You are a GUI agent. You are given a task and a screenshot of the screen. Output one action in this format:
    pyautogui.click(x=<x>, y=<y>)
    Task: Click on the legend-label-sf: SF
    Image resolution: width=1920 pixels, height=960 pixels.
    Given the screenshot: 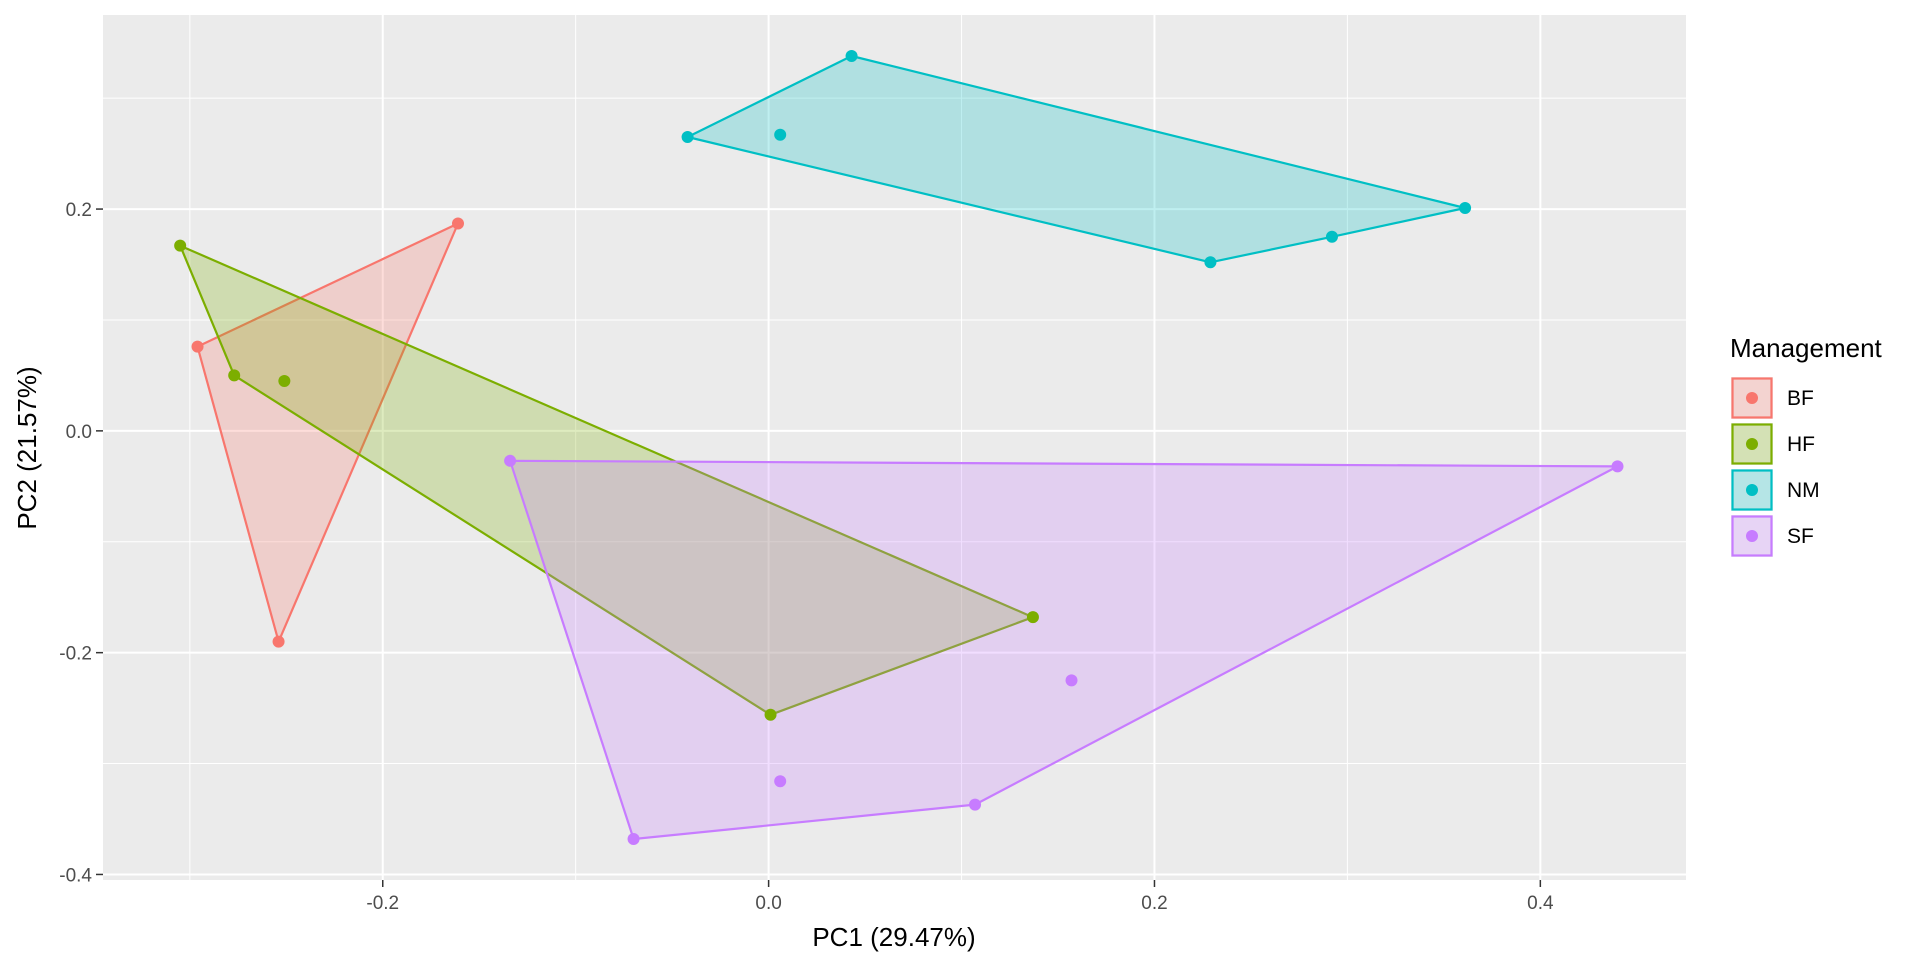 What is the action you would take?
    pyautogui.click(x=1800, y=536)
    